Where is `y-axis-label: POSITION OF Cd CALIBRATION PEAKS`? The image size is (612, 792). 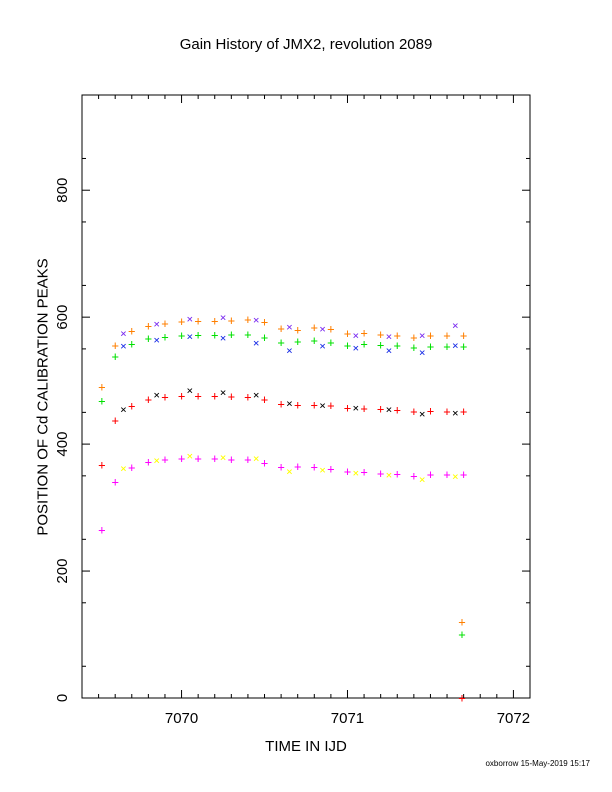 y-axis-label: POSITION OF Cd CALIBRATION PEAKS is located at coordinates (43, 397).